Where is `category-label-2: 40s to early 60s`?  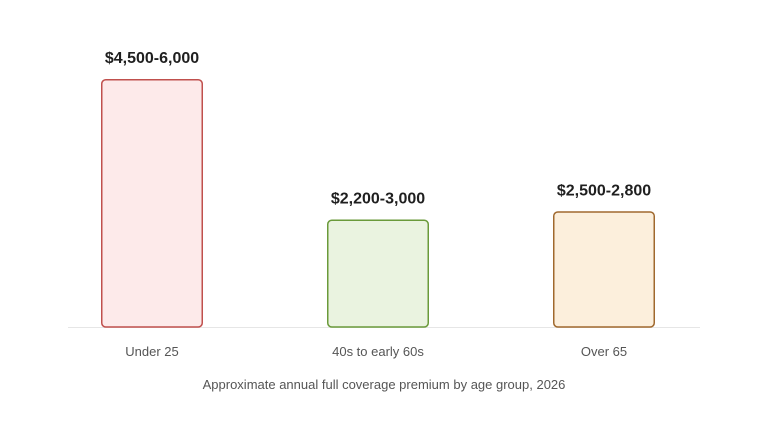 category-label-2: 40s to early 60s is located at coordinates (378, 351).